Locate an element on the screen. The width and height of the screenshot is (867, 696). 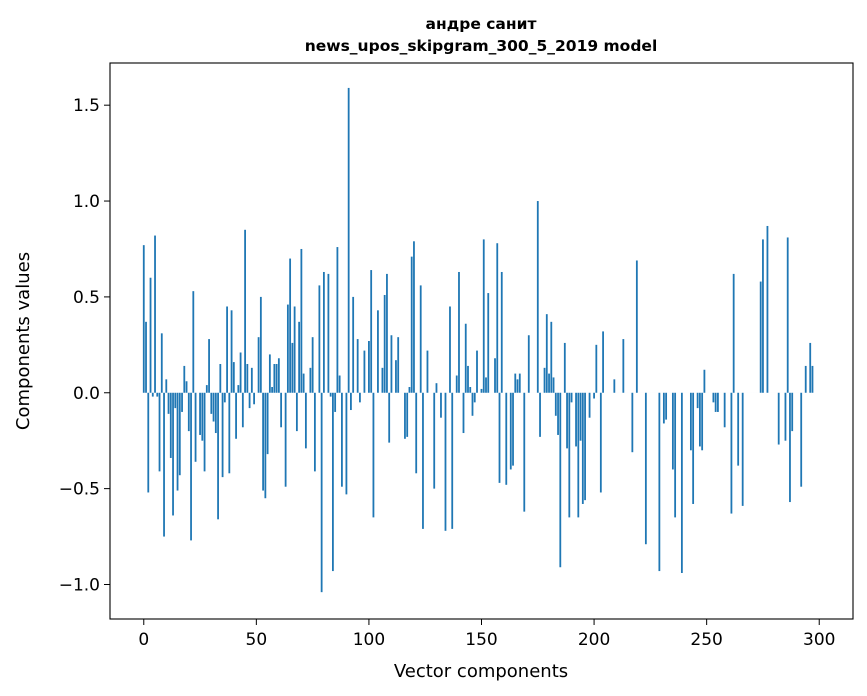
x-tick-label: 150 is located at coordinates (481, 640).